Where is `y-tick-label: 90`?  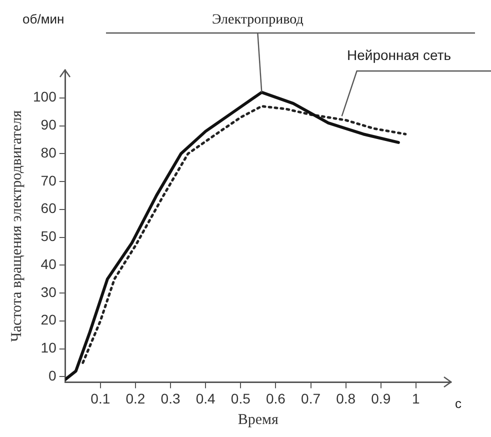 y-tick-label: 90 is located at coordinates (48, 124).